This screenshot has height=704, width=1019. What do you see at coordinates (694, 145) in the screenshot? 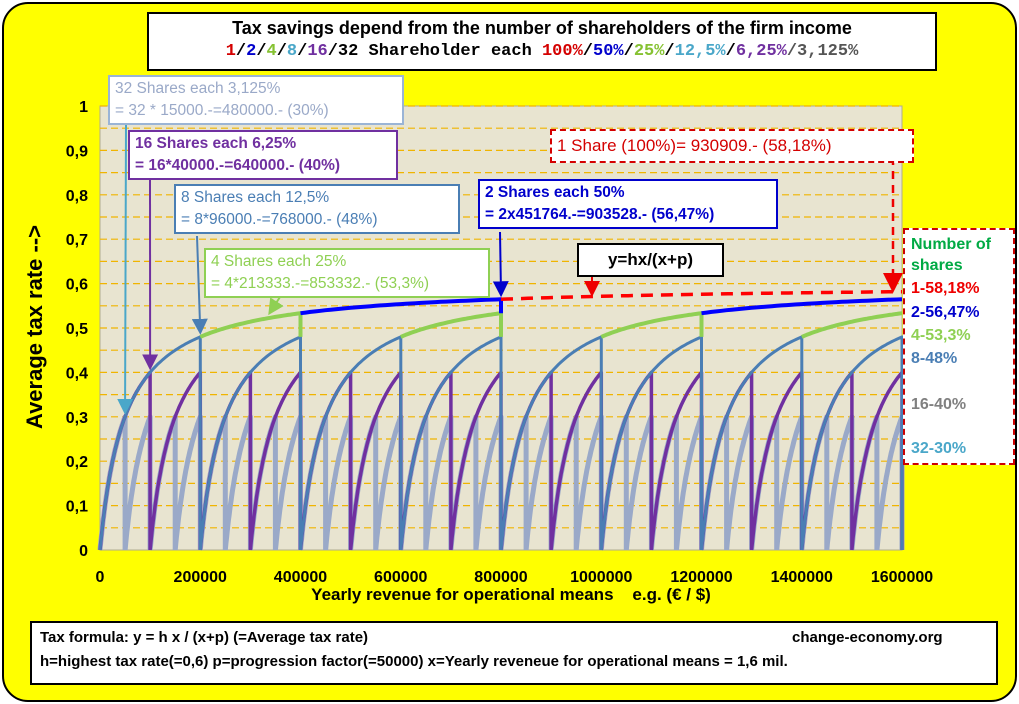
I see `annotation-1-line1: 1 Share (100%)= 930909.- (58,18%)` at bounding box center [694, 145].